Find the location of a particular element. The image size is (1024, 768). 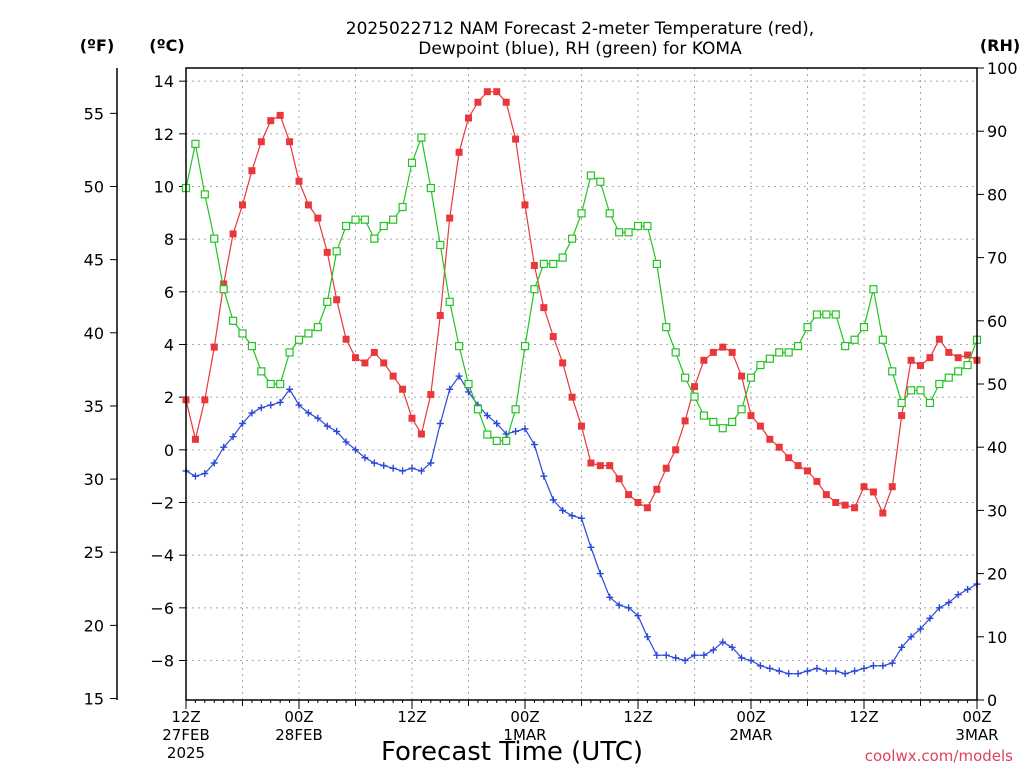

celsius-tick-label: 14 is located at coordinates (164, 81).